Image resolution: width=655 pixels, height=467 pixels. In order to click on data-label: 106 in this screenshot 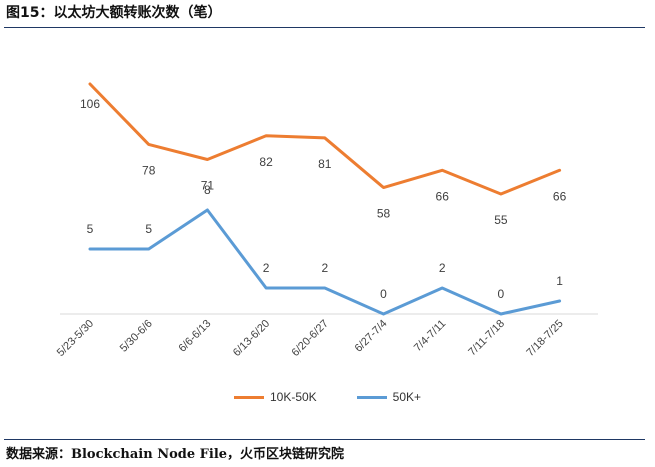, I will do `click(90, 104)`.